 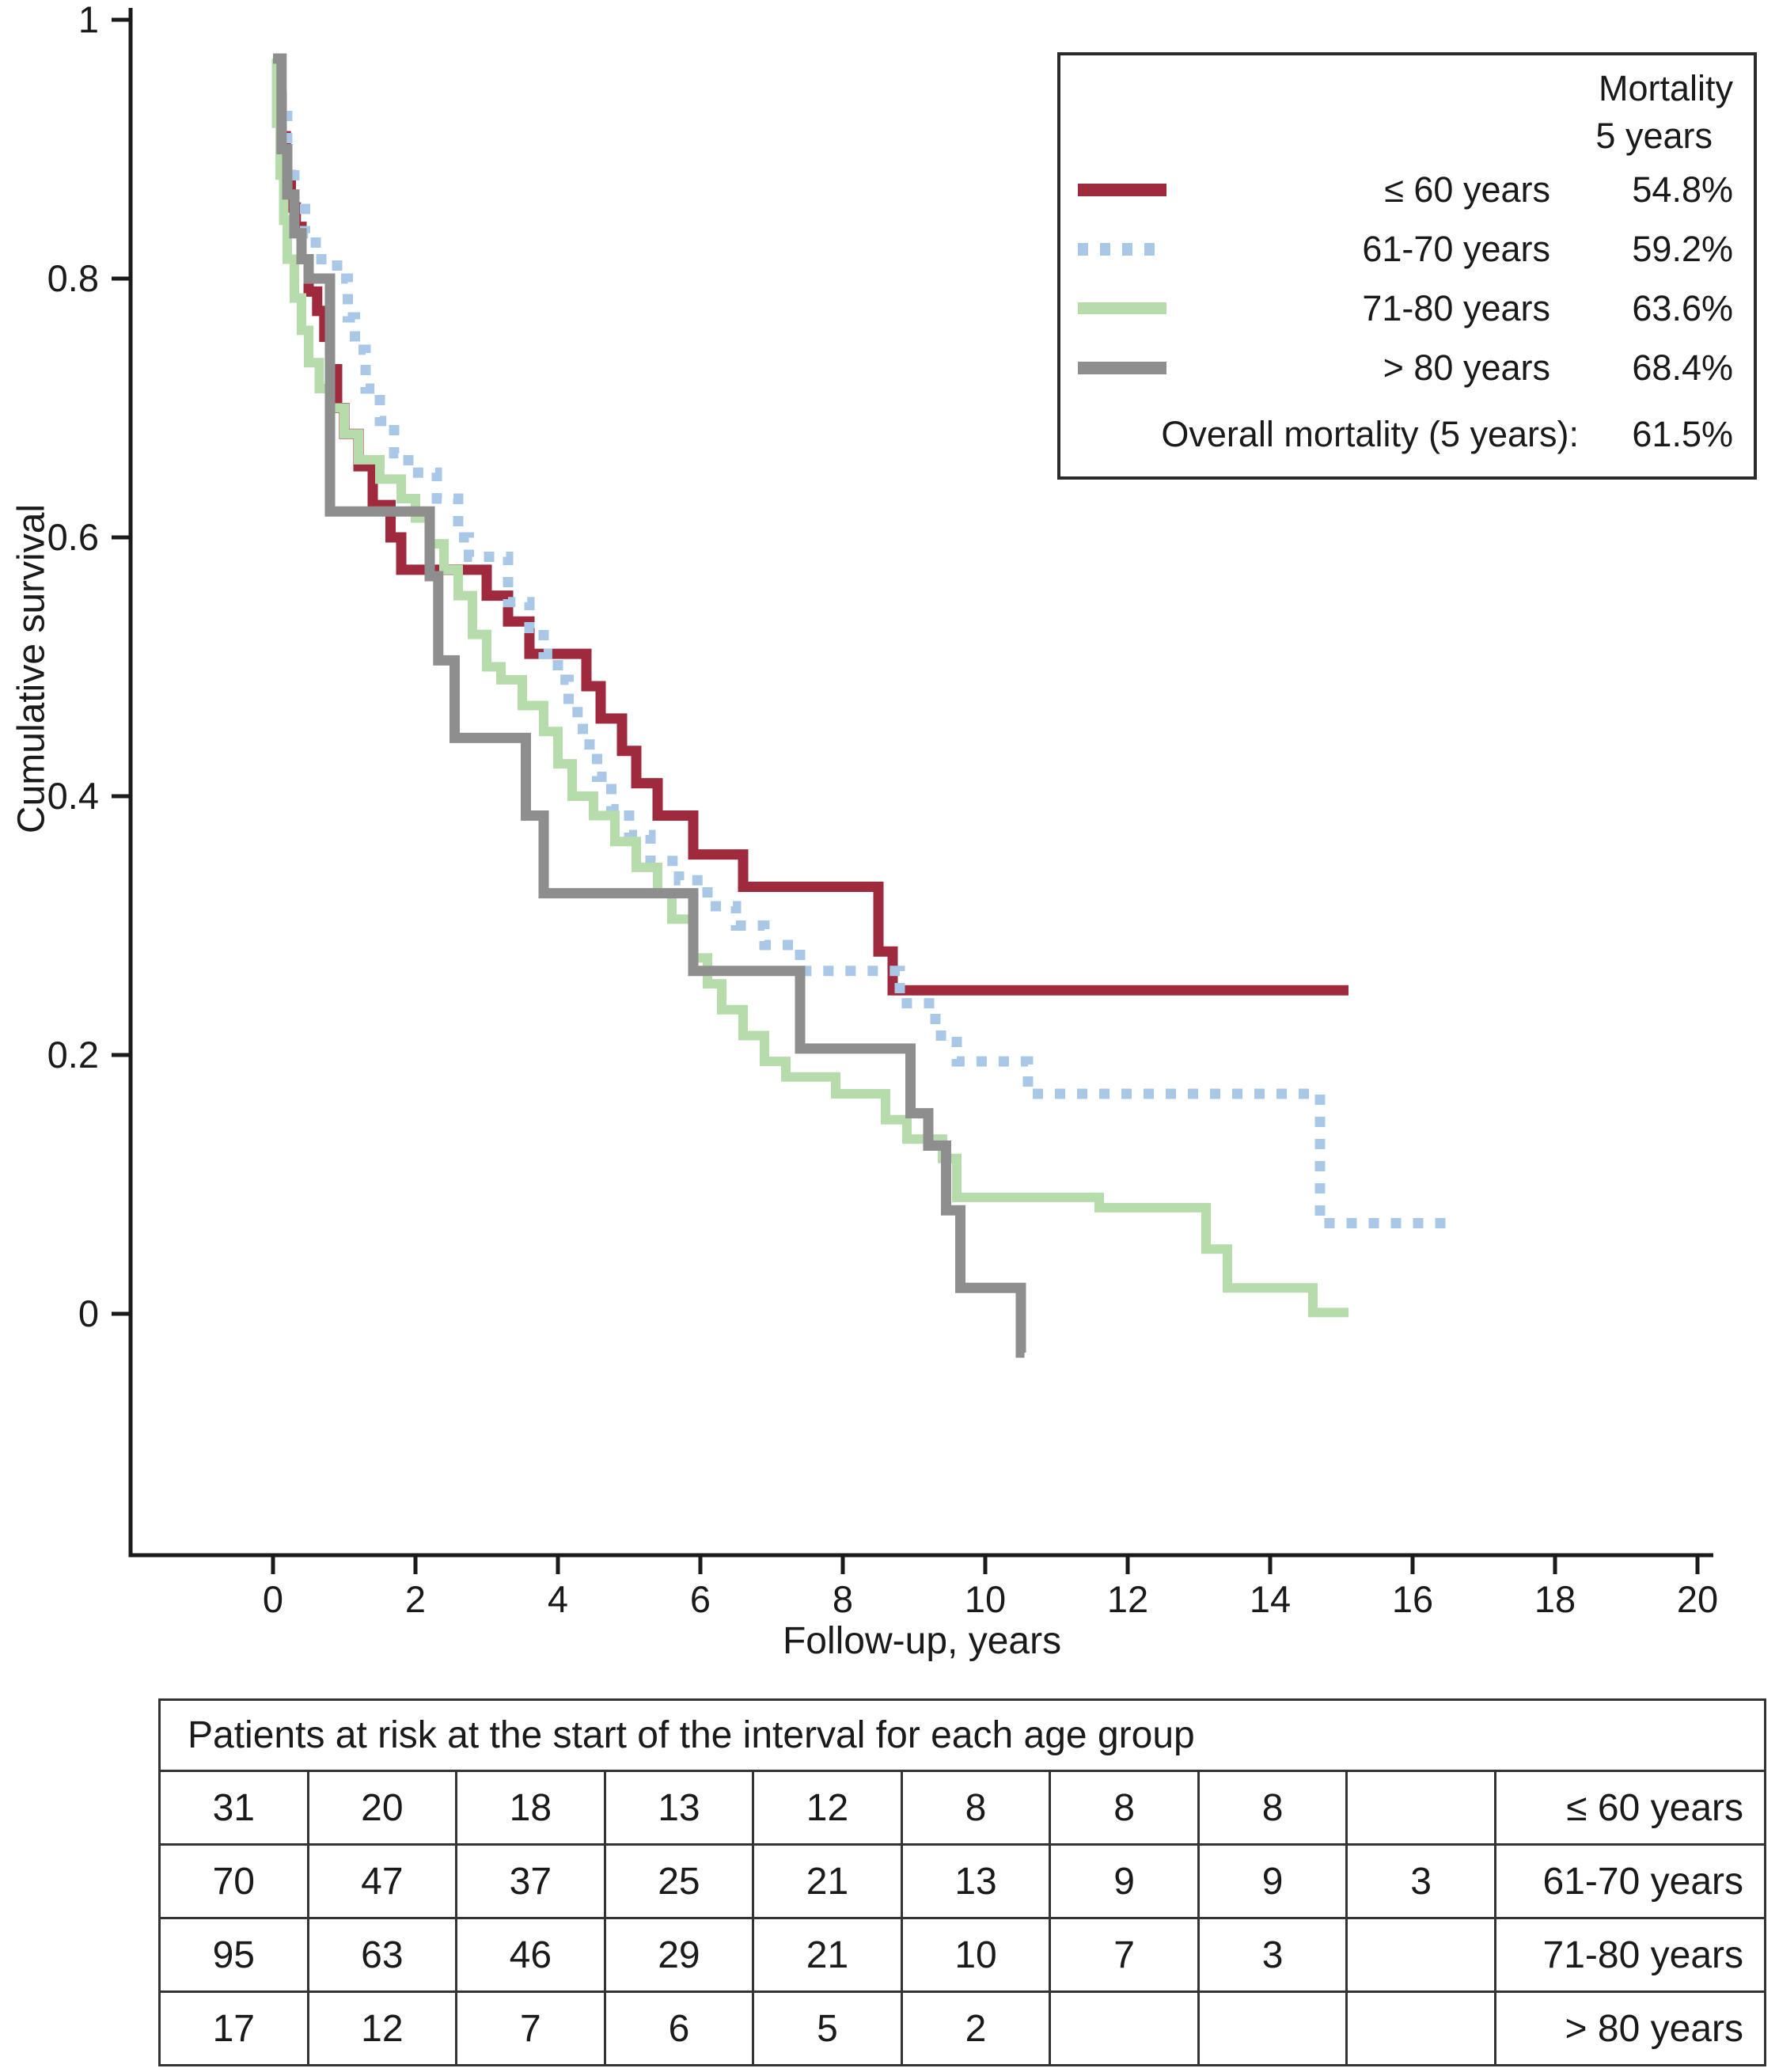 What do you see at coordinates (1682, 368) in the screenshot?
I see `legend-value: 68.4%` at bounding box center [1682, 368].